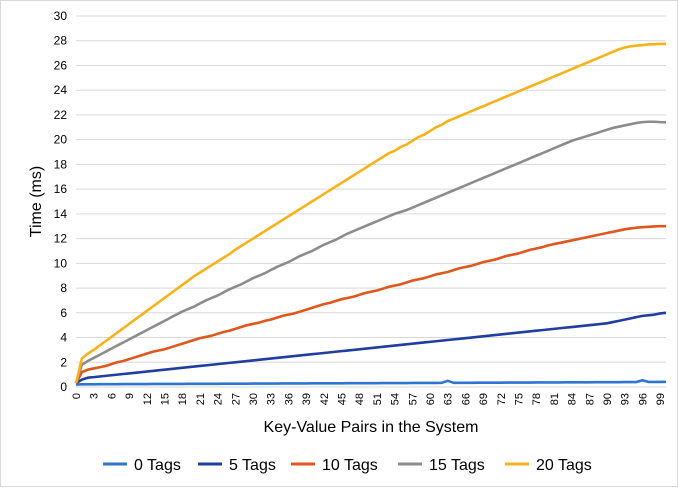 The height and width of the screenshot is (491, 678). Describe the element at coordinates (371, 427) in the screenshot. I see `x-axis-title: Key-Value Pairs in the System` at that location.